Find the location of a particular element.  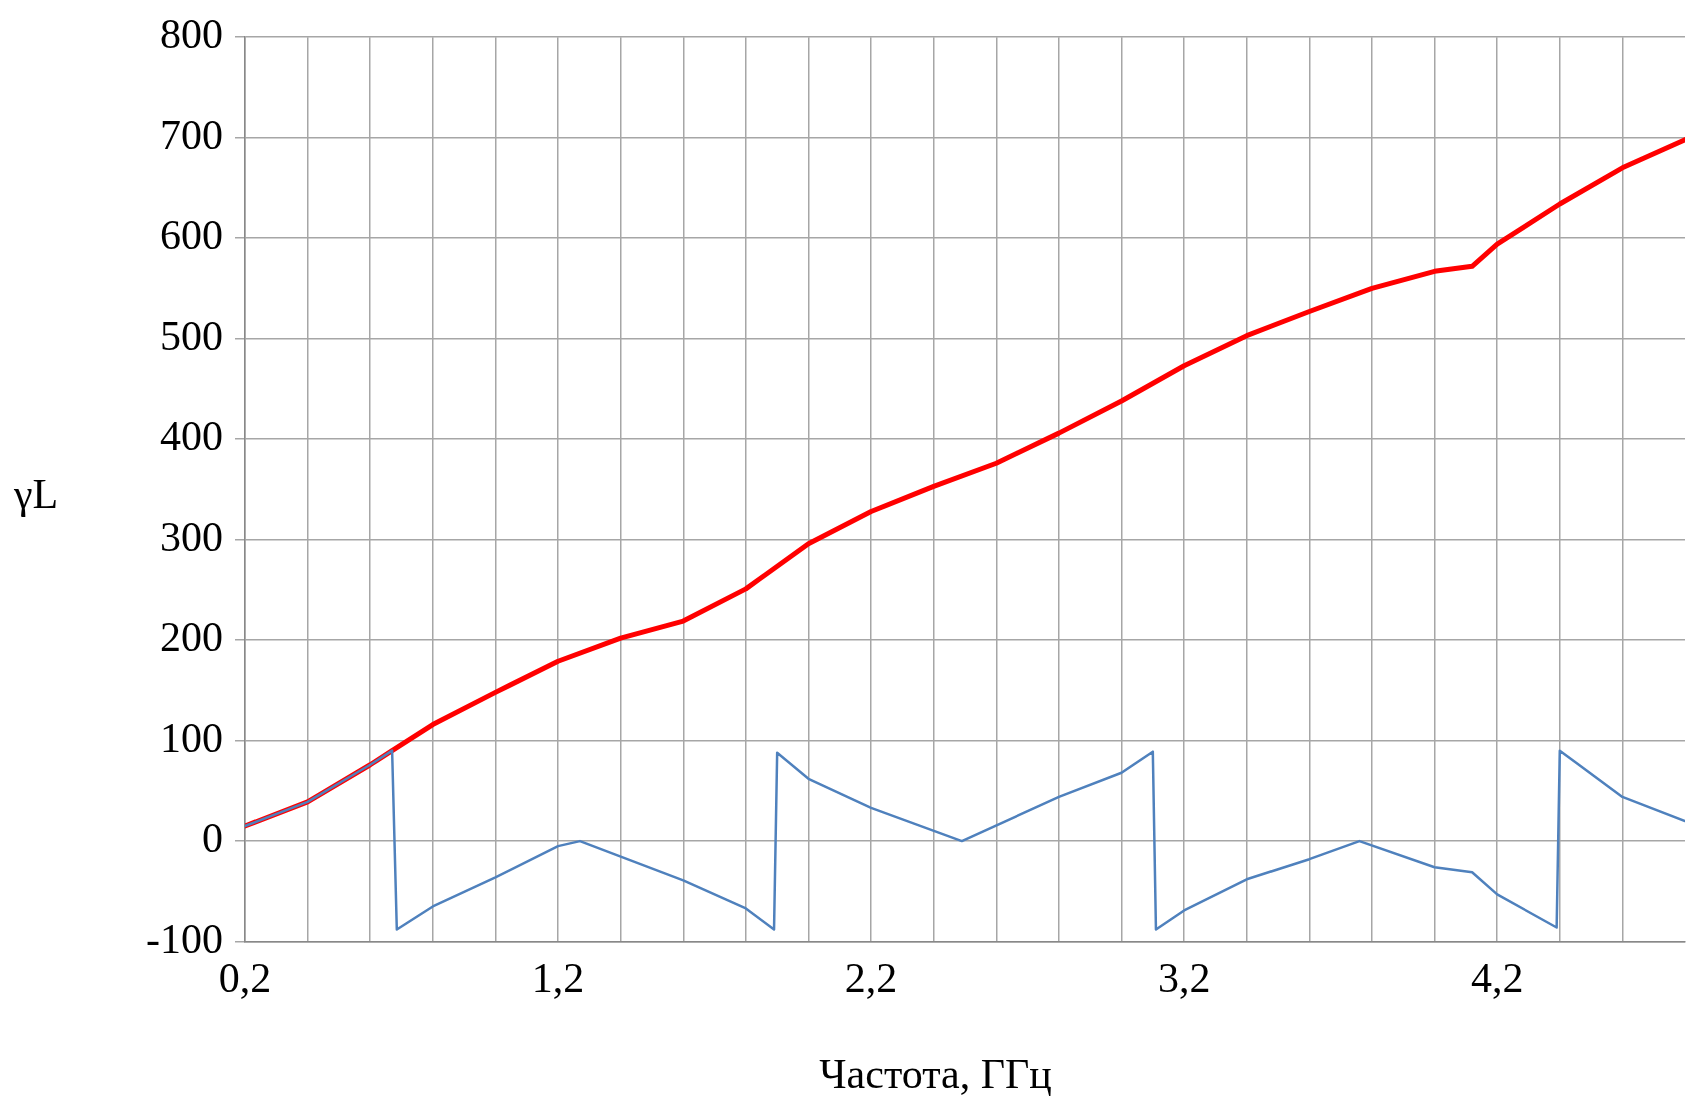

y-tick-label: 700 is located at coordinates (191, 134).